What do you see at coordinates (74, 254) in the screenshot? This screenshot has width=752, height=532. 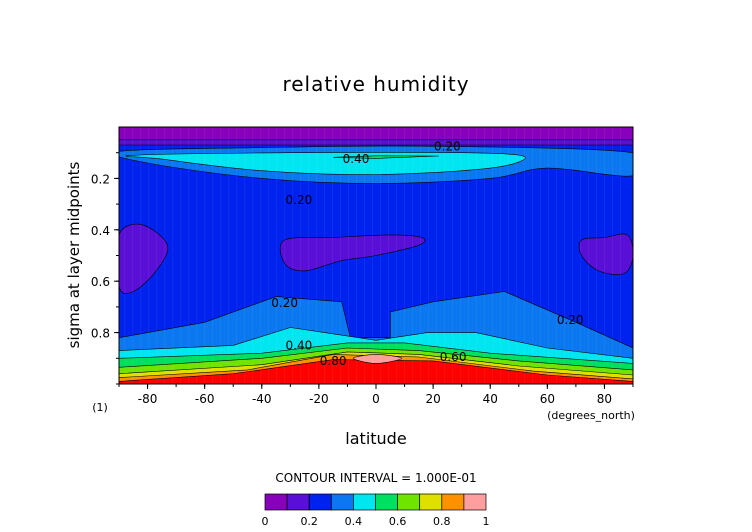 I see `y-axis-label: sigma at layer midpoints` at bounding box center [74, 254].